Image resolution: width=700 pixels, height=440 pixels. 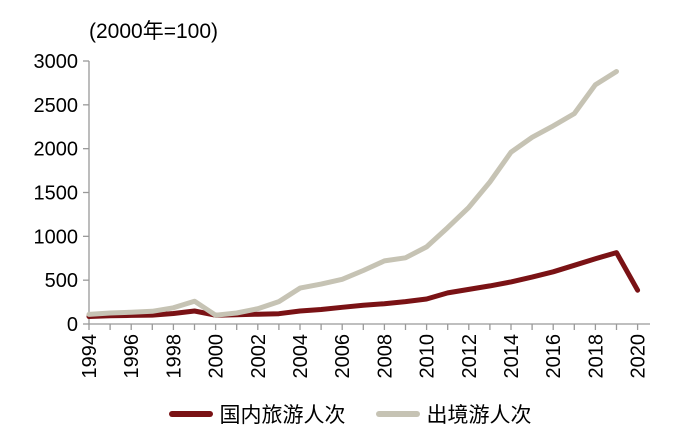 What do you see at coordinates (56, 150) in the screenshot?
I see `y-tick-label: 2000` at bounding box center [56, 150].